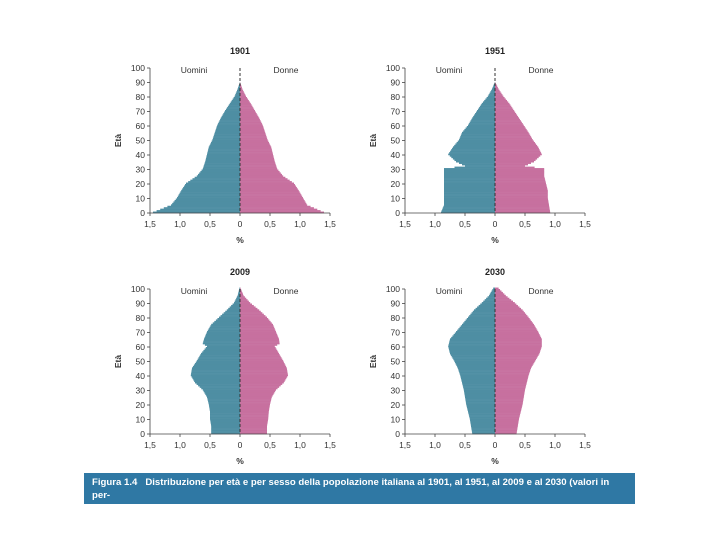 This screenshot has height=540, width=720. Describe the element at coordinates (471, 361) in the screenshot. I see `series-uomini` at that location.